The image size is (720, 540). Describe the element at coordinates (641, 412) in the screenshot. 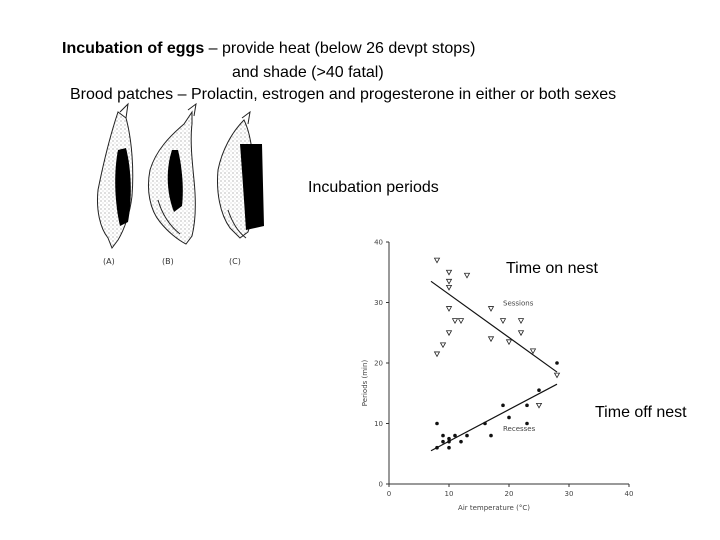

I see `time-off-nest-label: Time off nest` at that location.